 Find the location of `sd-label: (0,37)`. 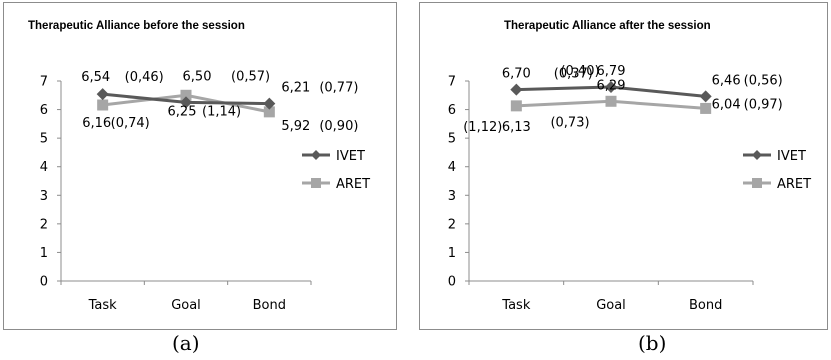

sd-label: (0,37) is located at coordinates (573, 74).